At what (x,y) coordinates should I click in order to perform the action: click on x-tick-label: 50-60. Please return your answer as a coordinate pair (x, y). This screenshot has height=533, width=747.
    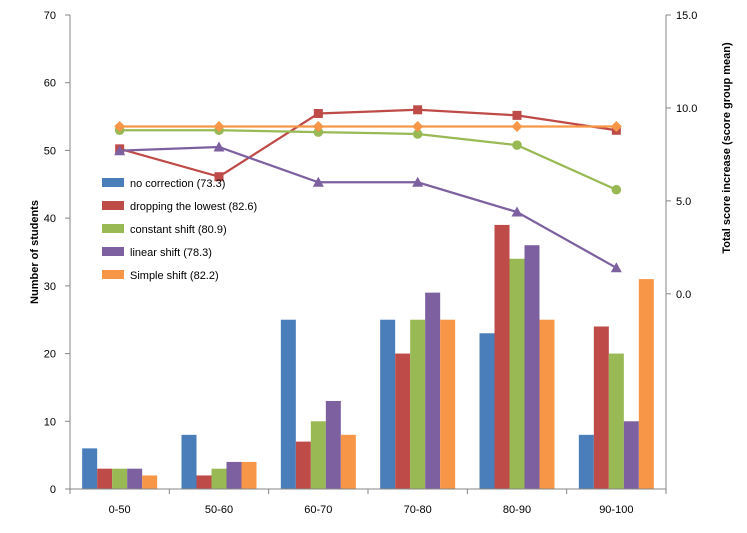
    Looking at the image, I should click on (219, 510).